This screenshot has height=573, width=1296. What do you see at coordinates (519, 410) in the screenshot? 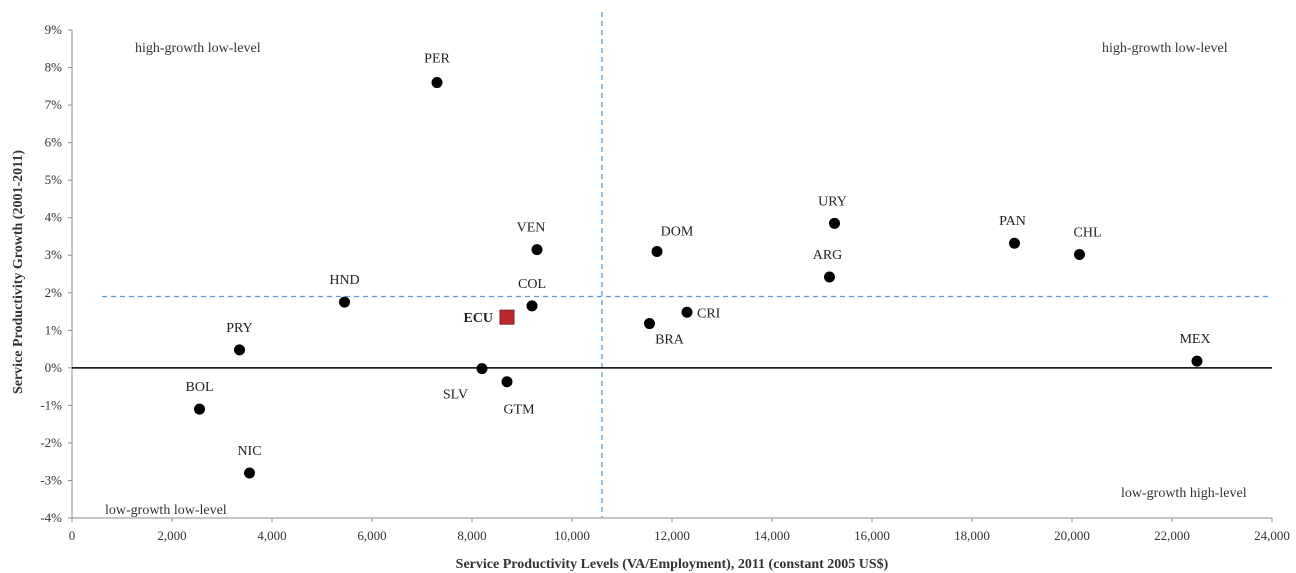
I see `data-label-gtm: GTM` at bounding box center [519, 410].